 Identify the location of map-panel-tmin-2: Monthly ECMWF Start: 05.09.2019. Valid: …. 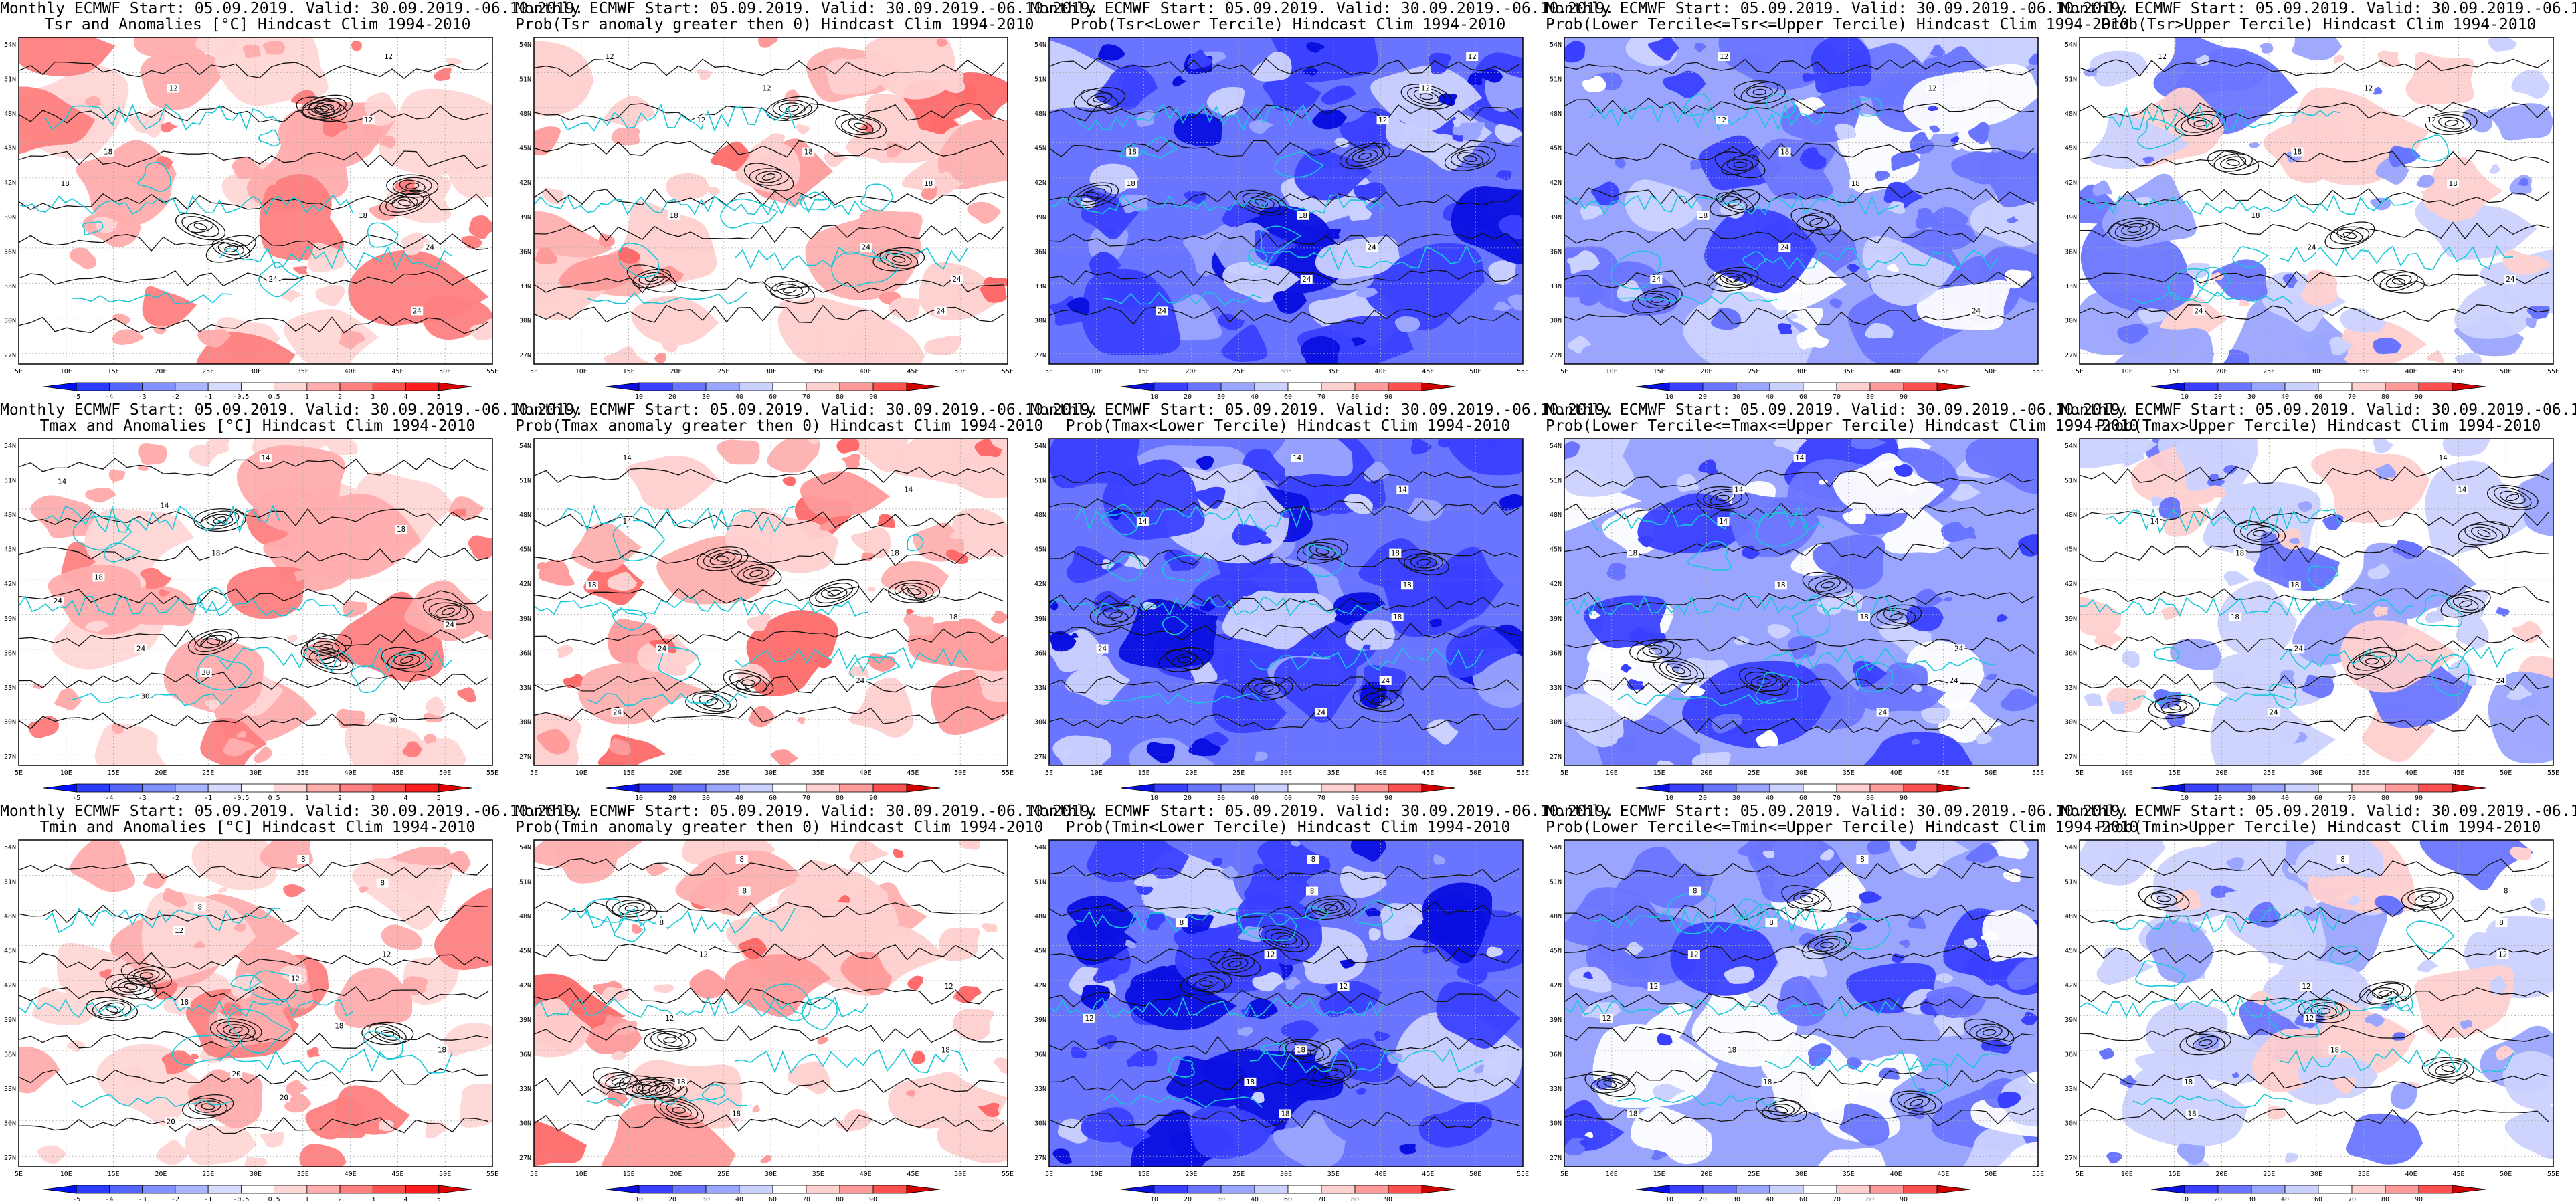
(807, 1003).